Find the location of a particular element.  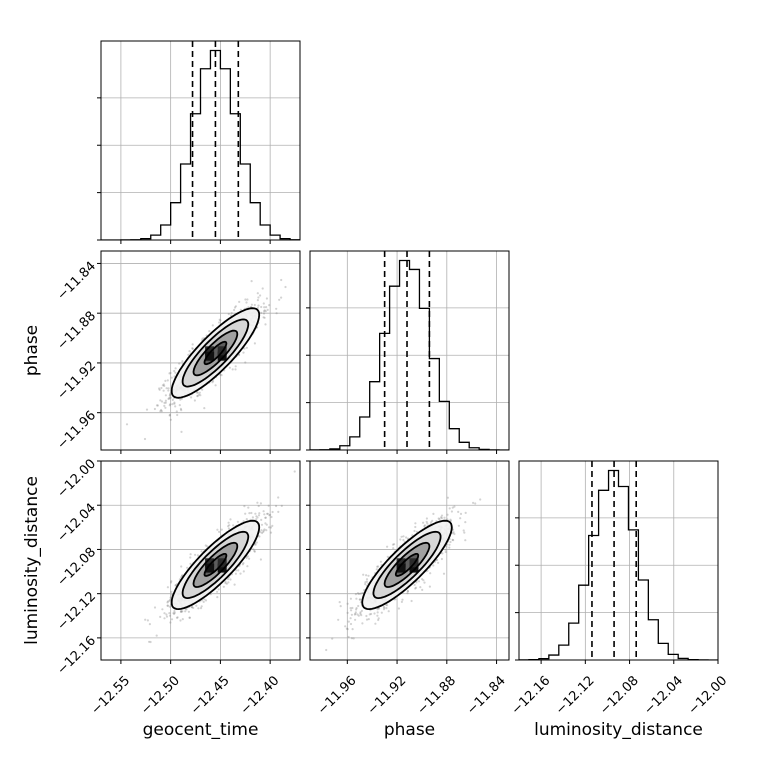

density-peak is located at coordinates (222, 356).